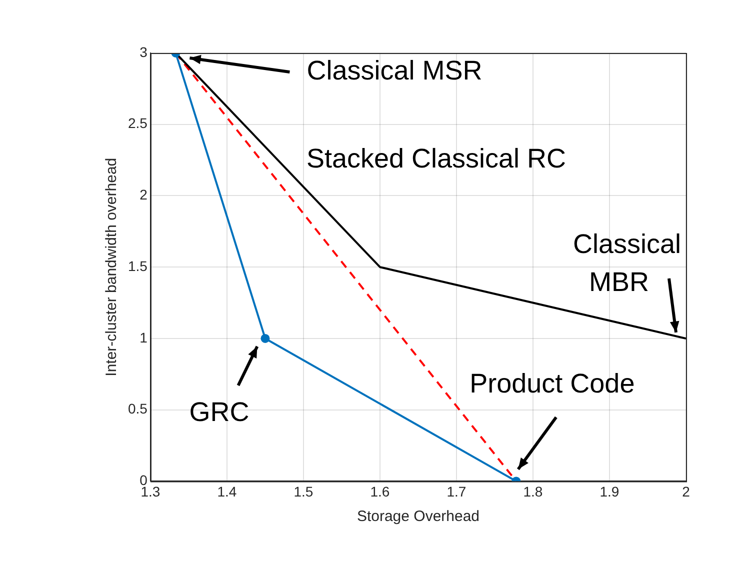 This screenshot has height=570, width=750. Describe the element at coordinates (227, 491) in the screenshot. I see `x-tick-label: 1.4` at that location.